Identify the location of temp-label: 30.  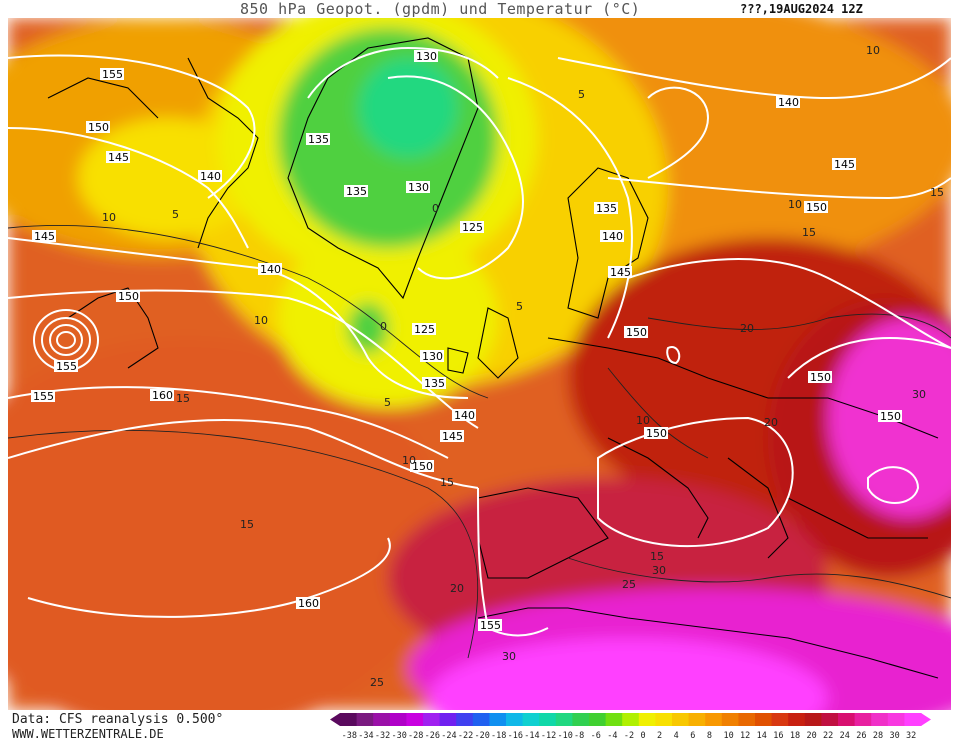
(919, 394).